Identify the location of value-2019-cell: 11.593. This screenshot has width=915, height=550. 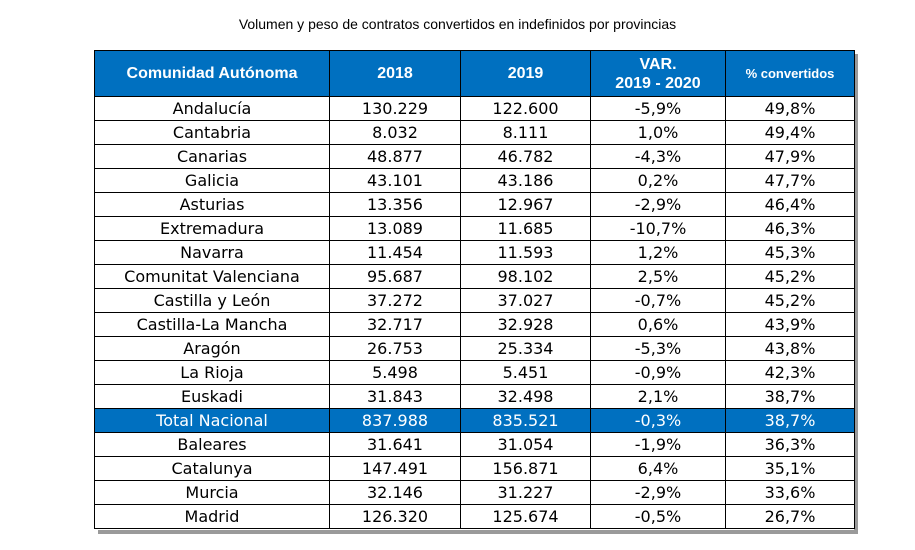
(525, 252).